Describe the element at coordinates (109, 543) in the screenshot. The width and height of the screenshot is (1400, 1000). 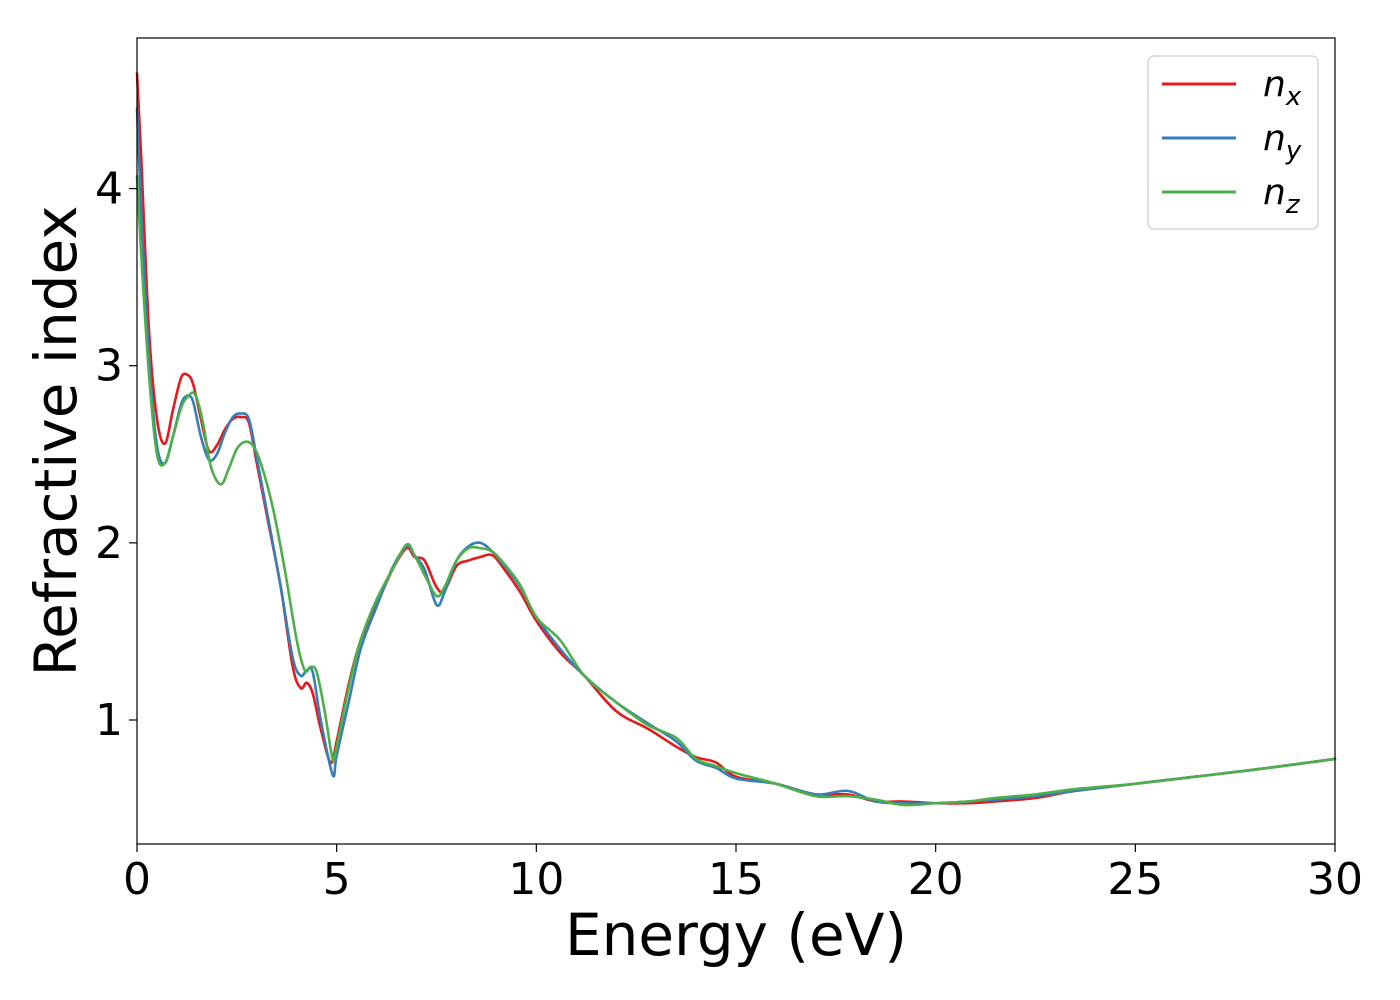
I see `y-tick-label: 2` at that location.